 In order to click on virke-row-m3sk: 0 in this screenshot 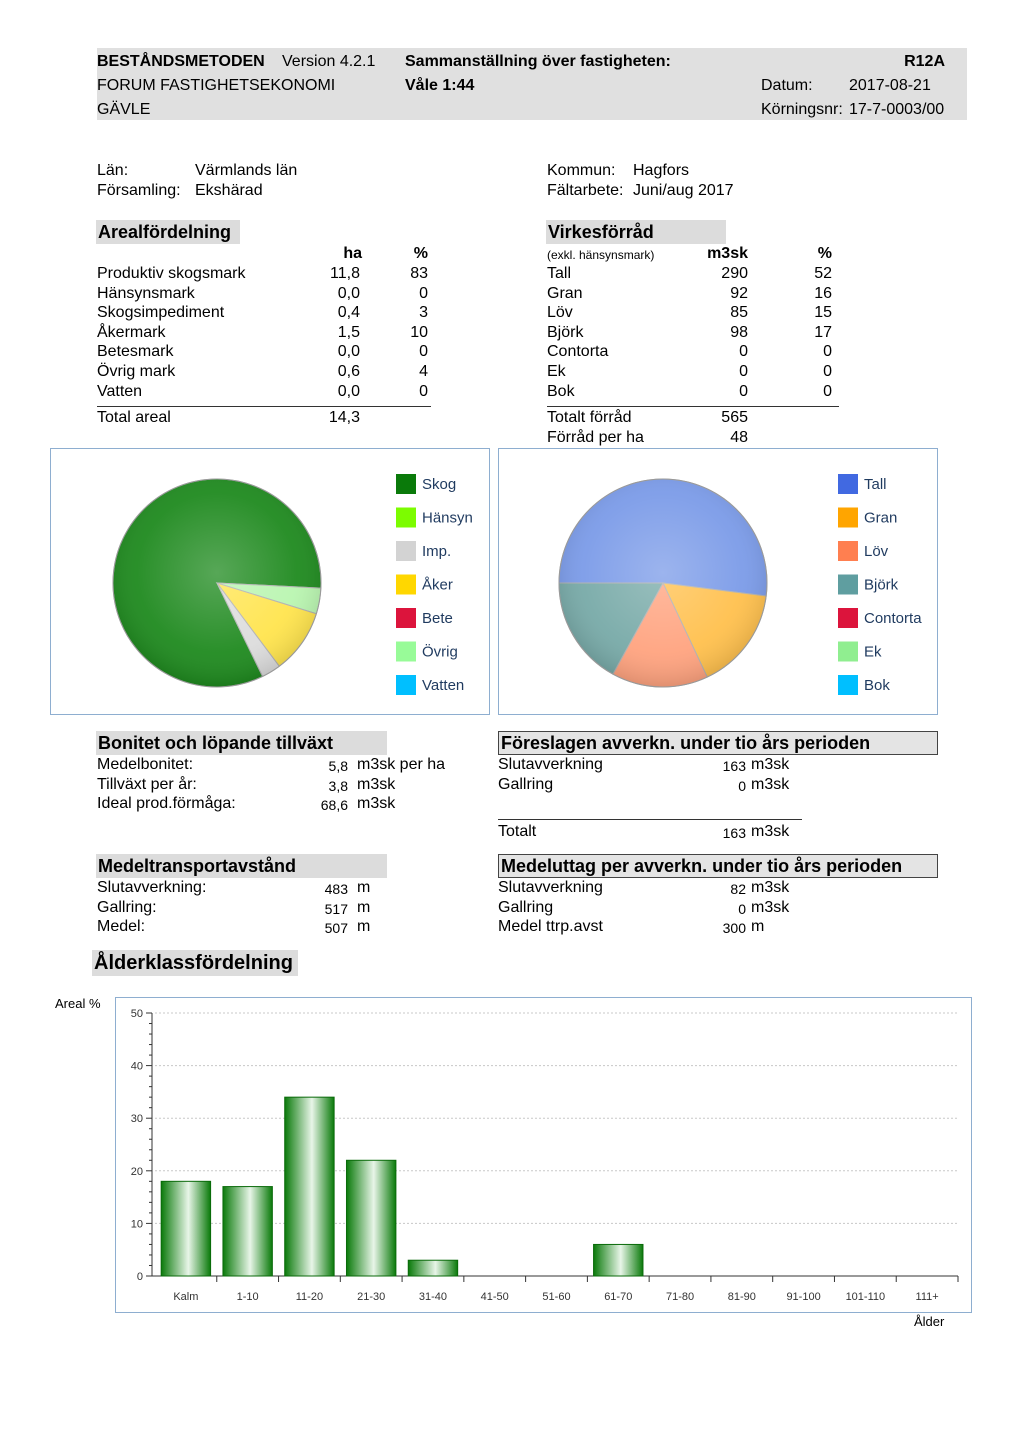, I will do `click(743, 391)`.